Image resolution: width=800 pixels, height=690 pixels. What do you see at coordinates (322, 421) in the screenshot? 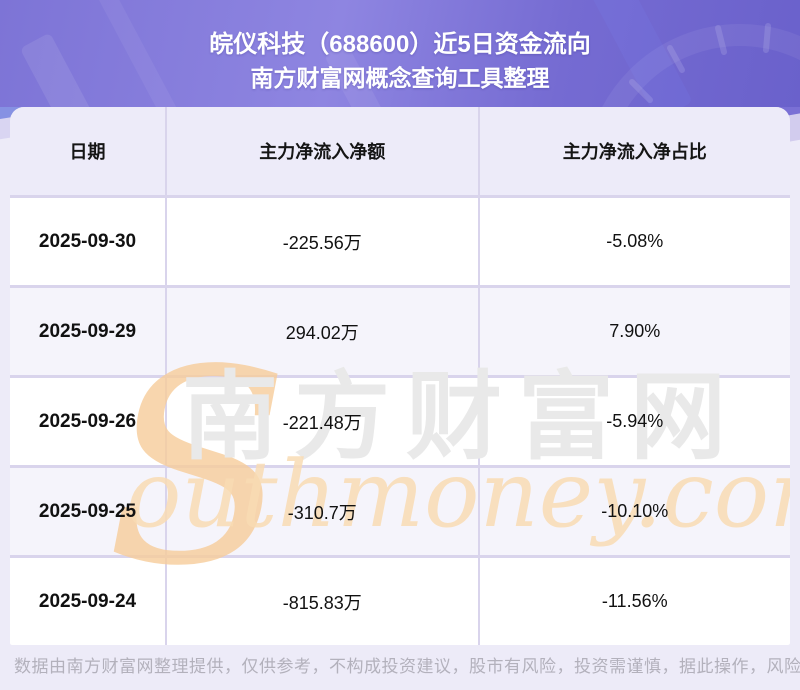
I see `amount-cell: -221.48万` at bounding box center [322, 421].